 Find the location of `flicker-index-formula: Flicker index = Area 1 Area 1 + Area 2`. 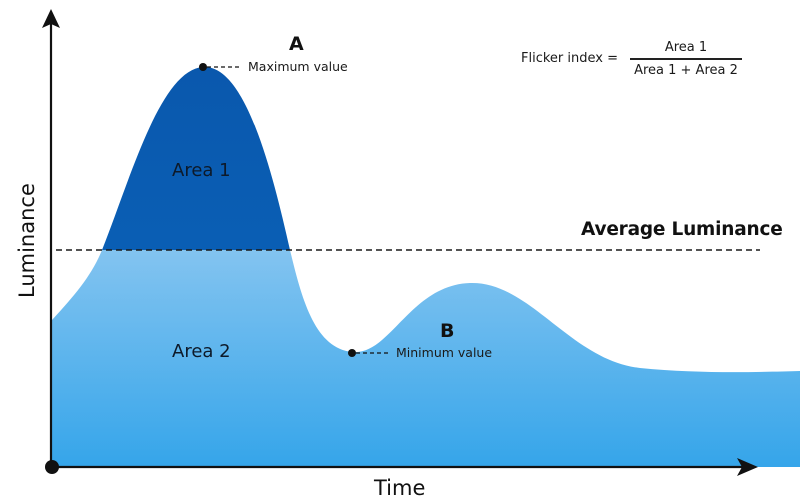

flicker-index-formula: Flicker index = Area 1 Area 1 + Area 2 is located at coordinates (631, 59).